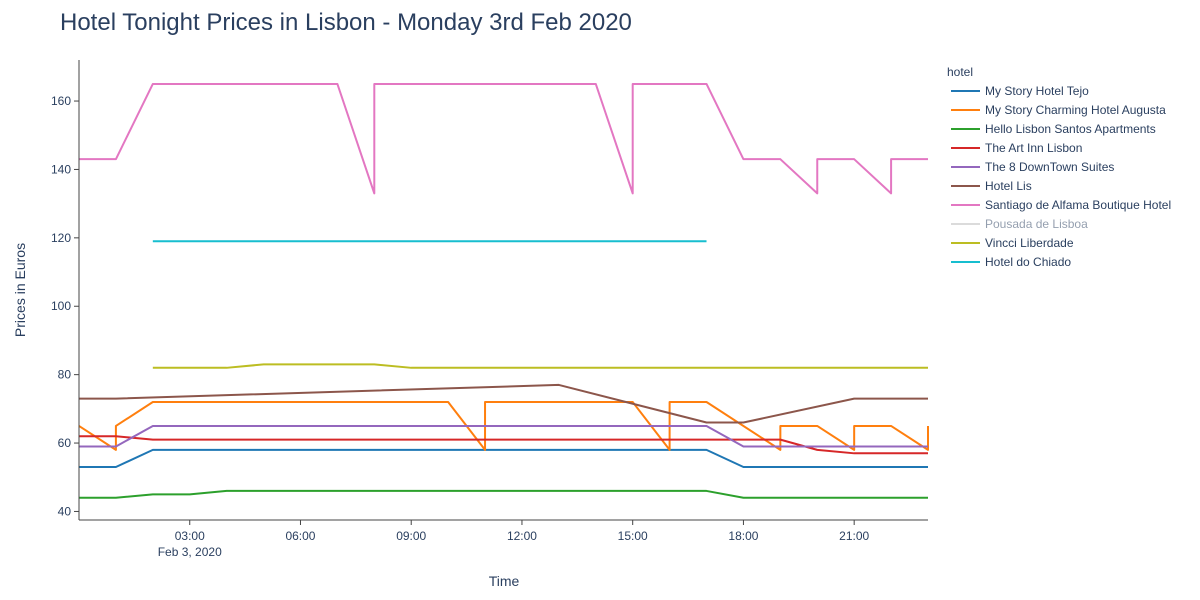 This screenshot has width=1200, height=600. What do you see at coordinates (1075, 110) in the screenshot?
I see `legend-label: My Story Charming Hotel Augusta` at bounding box center [1075, 110].